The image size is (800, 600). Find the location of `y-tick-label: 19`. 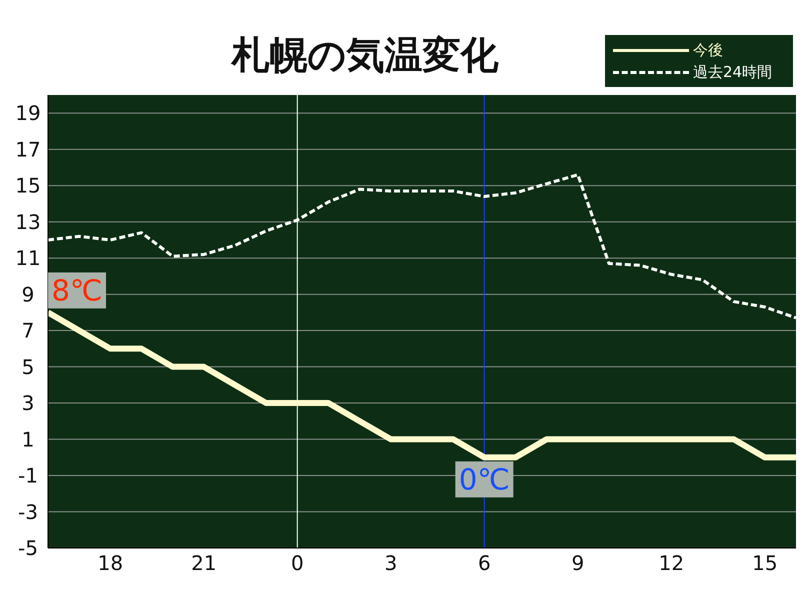

y-tick-label: 19 is located at coordinates (28, 113).